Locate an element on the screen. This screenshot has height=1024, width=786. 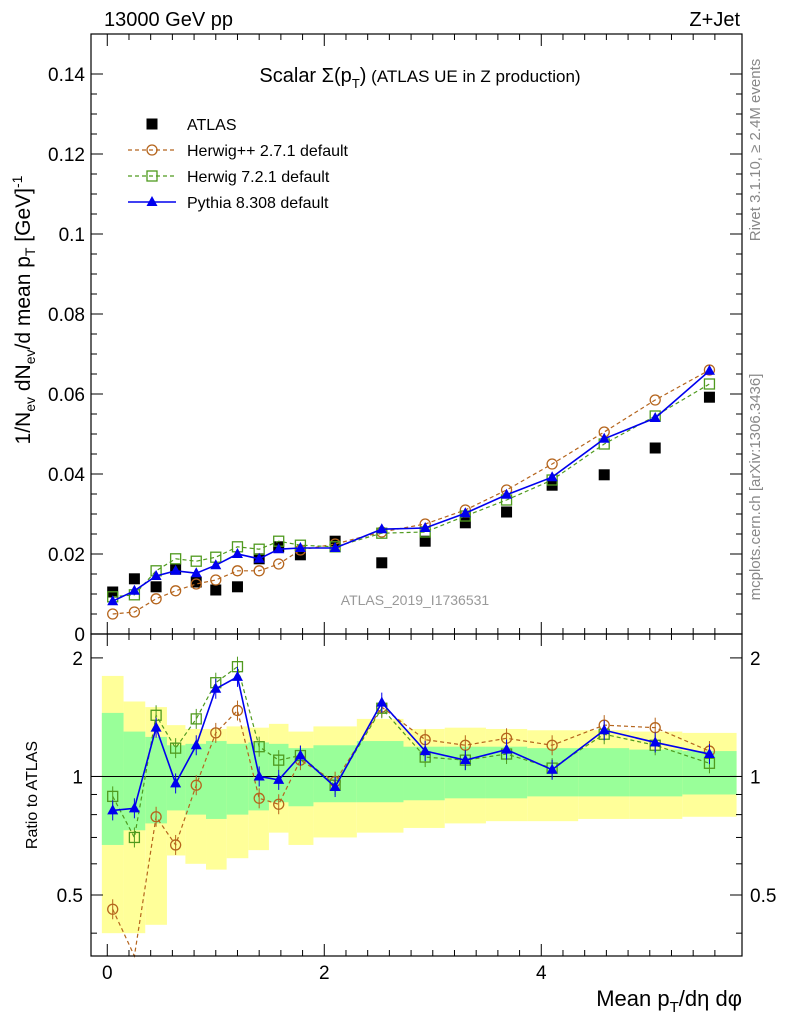
analysis-watermark: ATLAS_2019_I1736531 is located at coordinates (415, 600).